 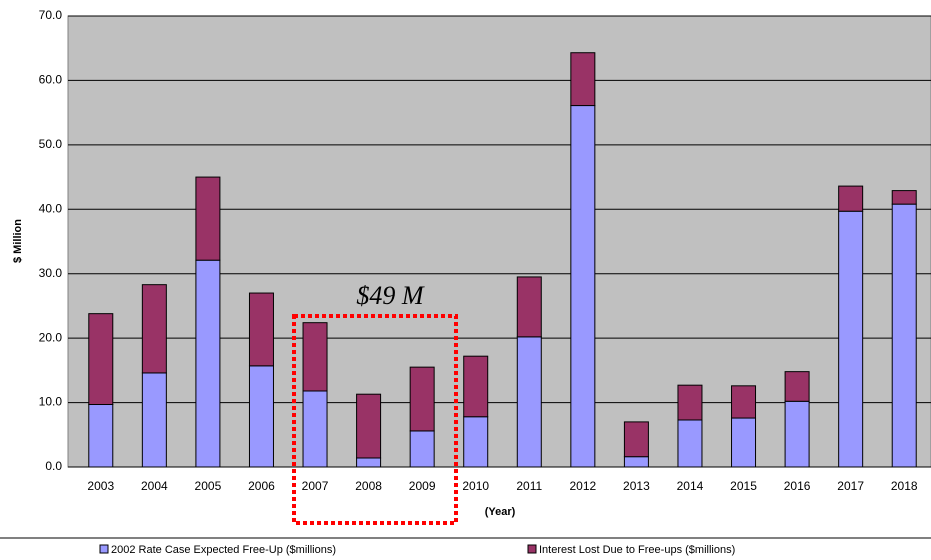 I want to click on x-tick-label: 2015, so click(x=743, y=486).